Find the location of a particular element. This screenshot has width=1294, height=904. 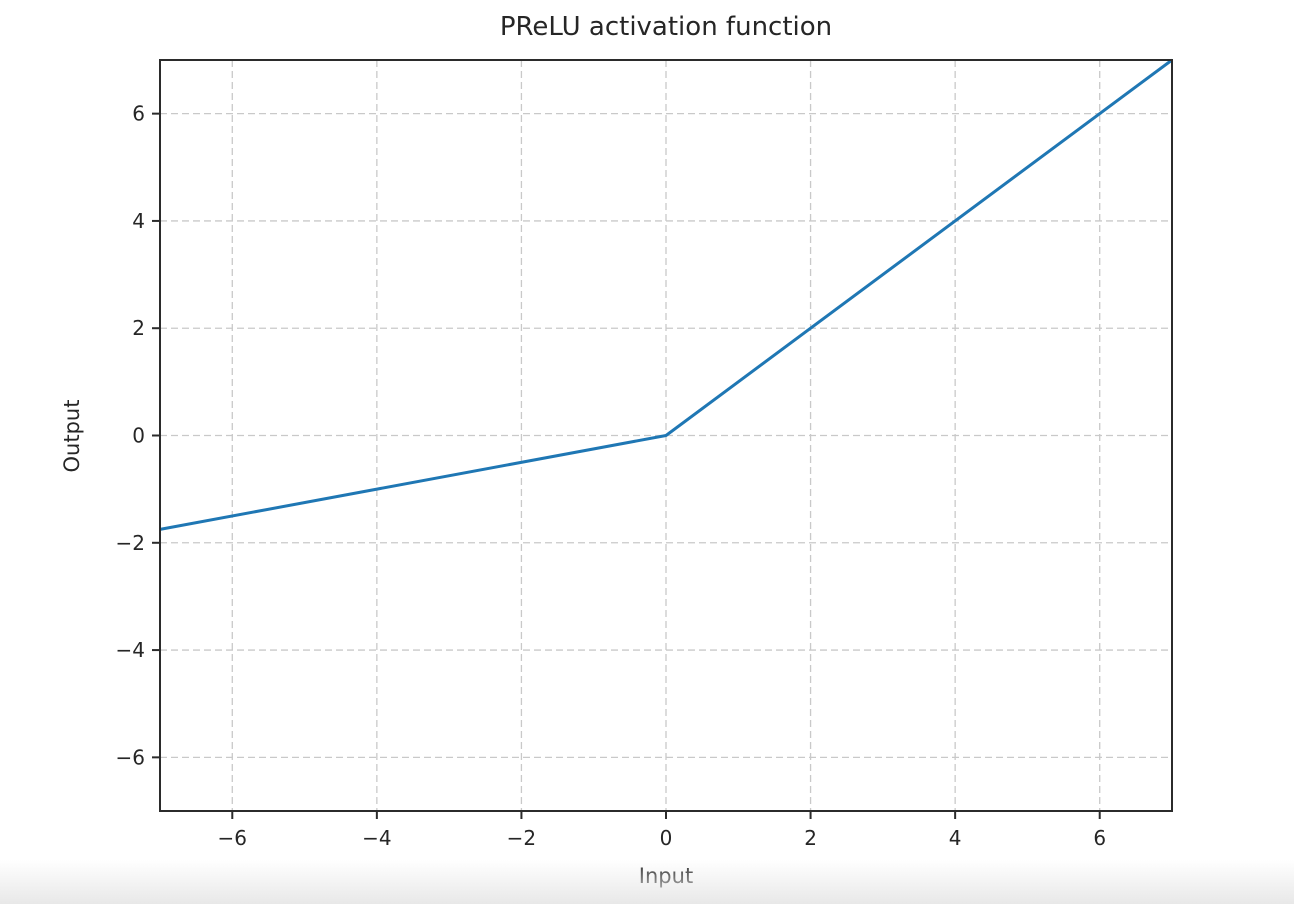

x-tick-label: 2 is located at coordinates (810, 838).